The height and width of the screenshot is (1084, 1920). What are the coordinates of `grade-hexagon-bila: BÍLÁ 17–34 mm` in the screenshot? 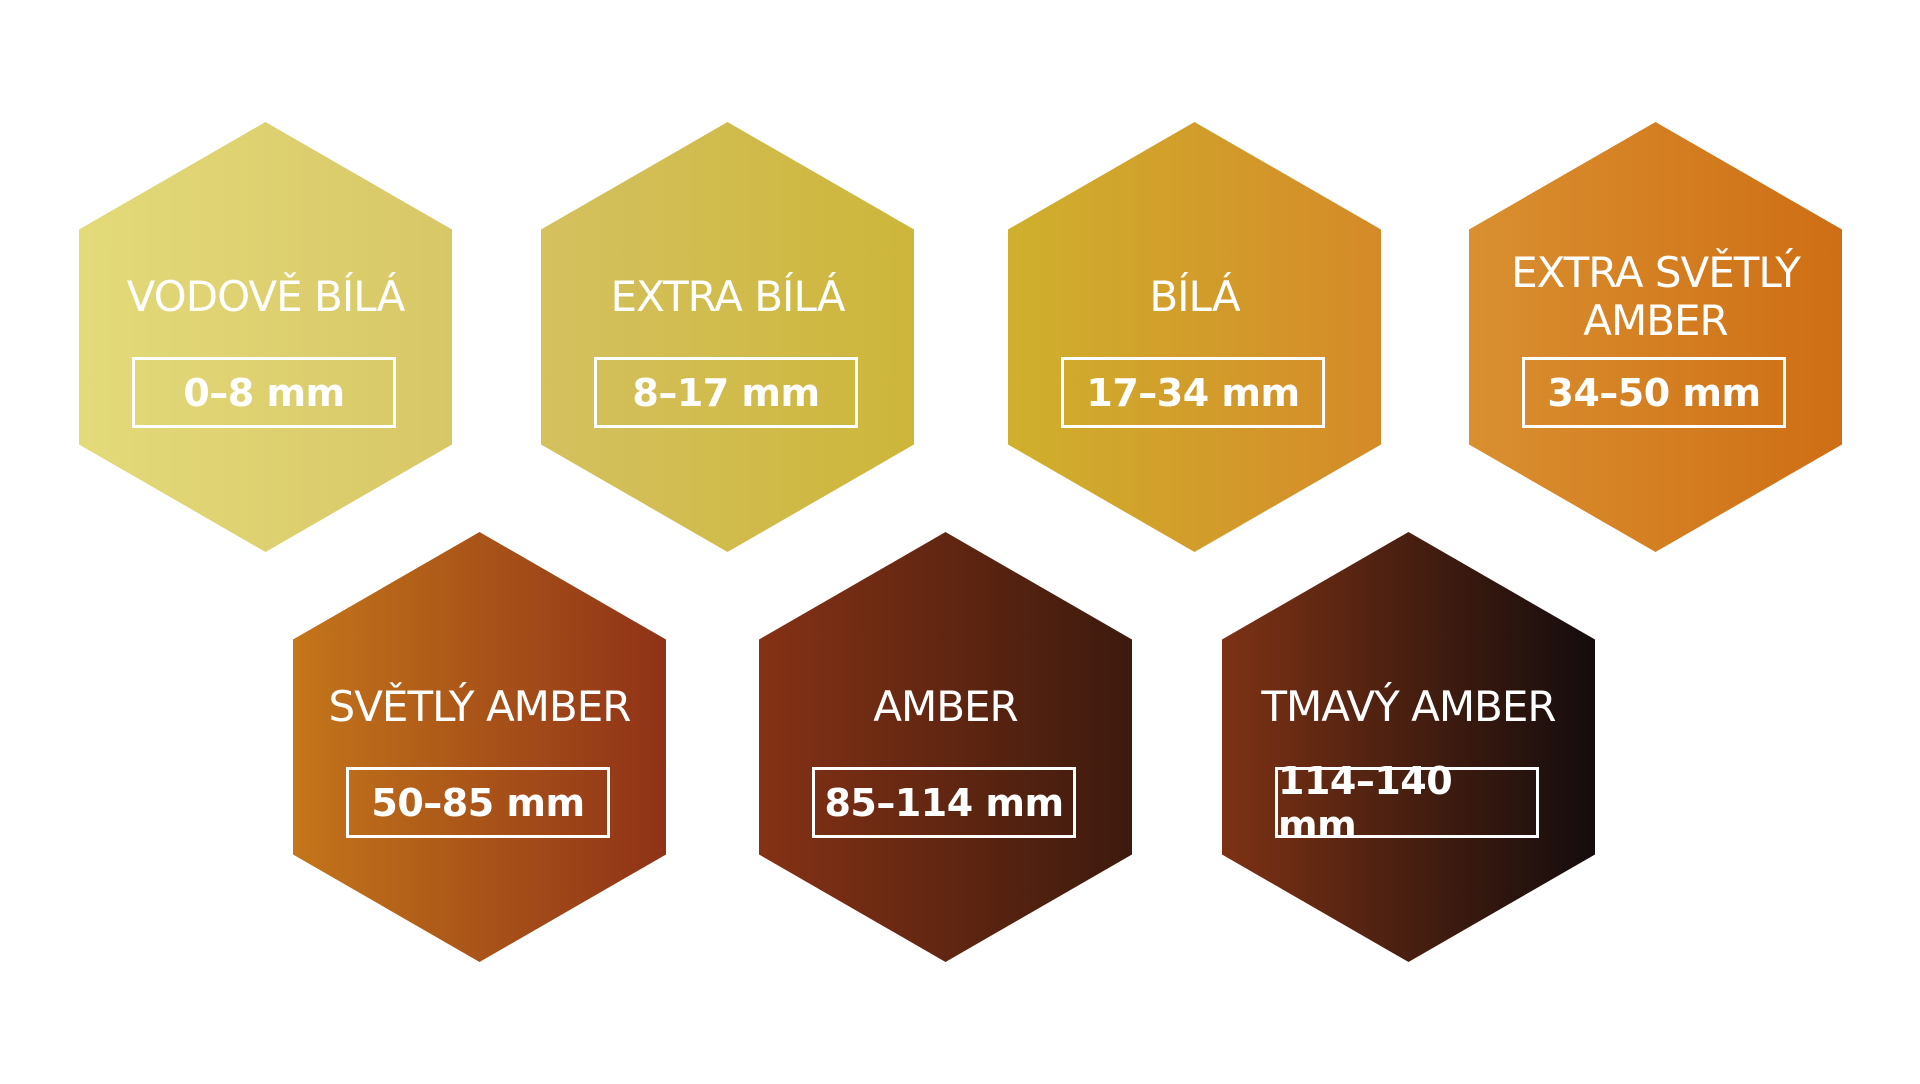 It's located at (1194, 337).